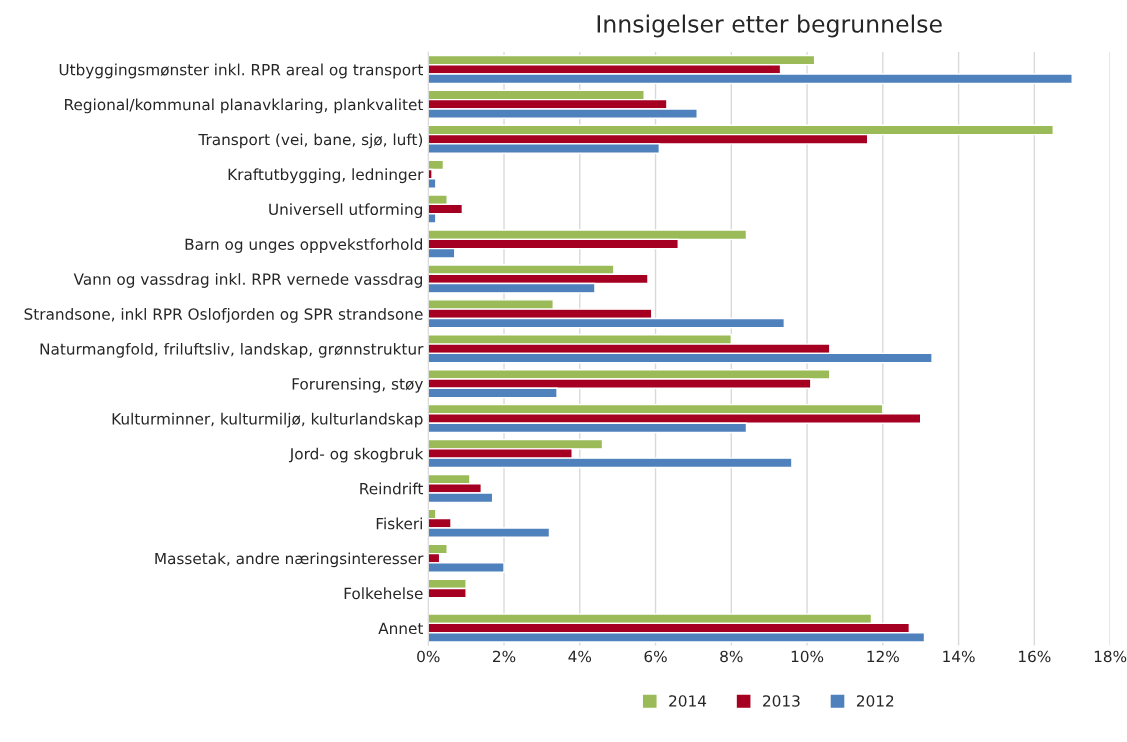  What do you see at coordinates (807, 656) in the screenshot?
I see `x-tick-label: 10%` at bounding box center [807, 656].